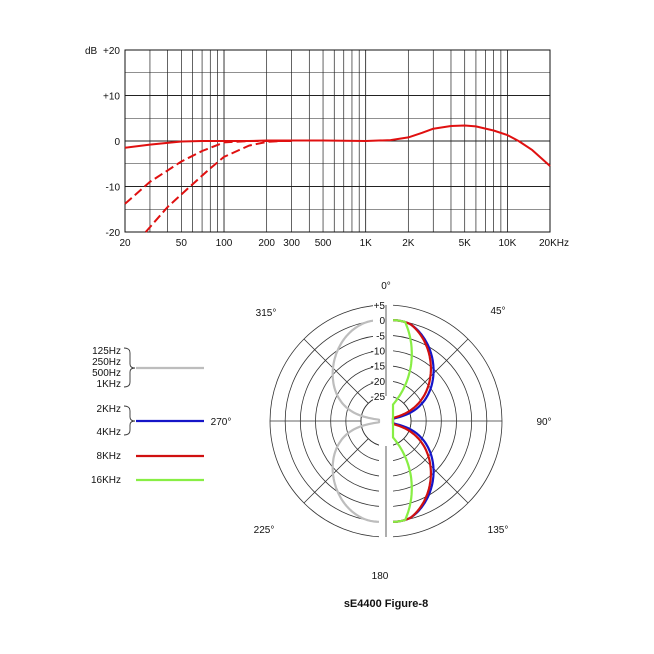  I want to click on polar-curve-1-rear, so click(356, 471).